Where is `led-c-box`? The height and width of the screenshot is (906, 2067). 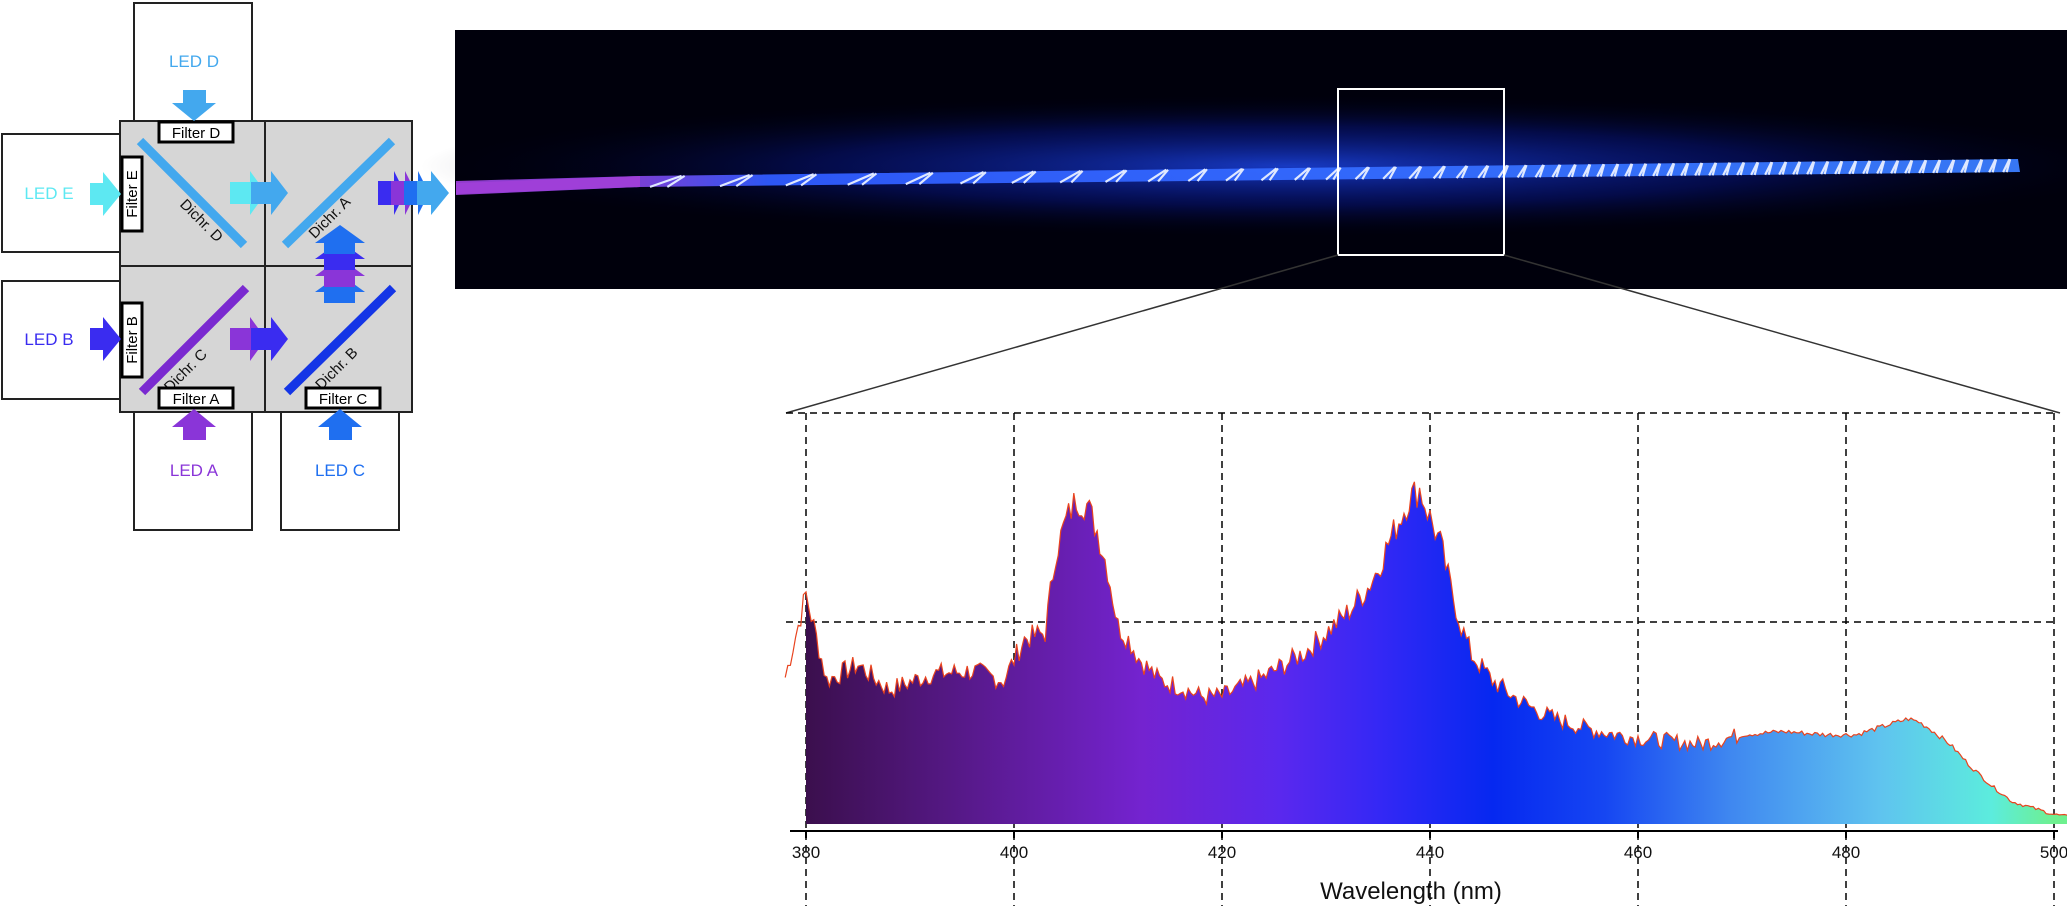 led-c-box is located at coordinates (340, 471).